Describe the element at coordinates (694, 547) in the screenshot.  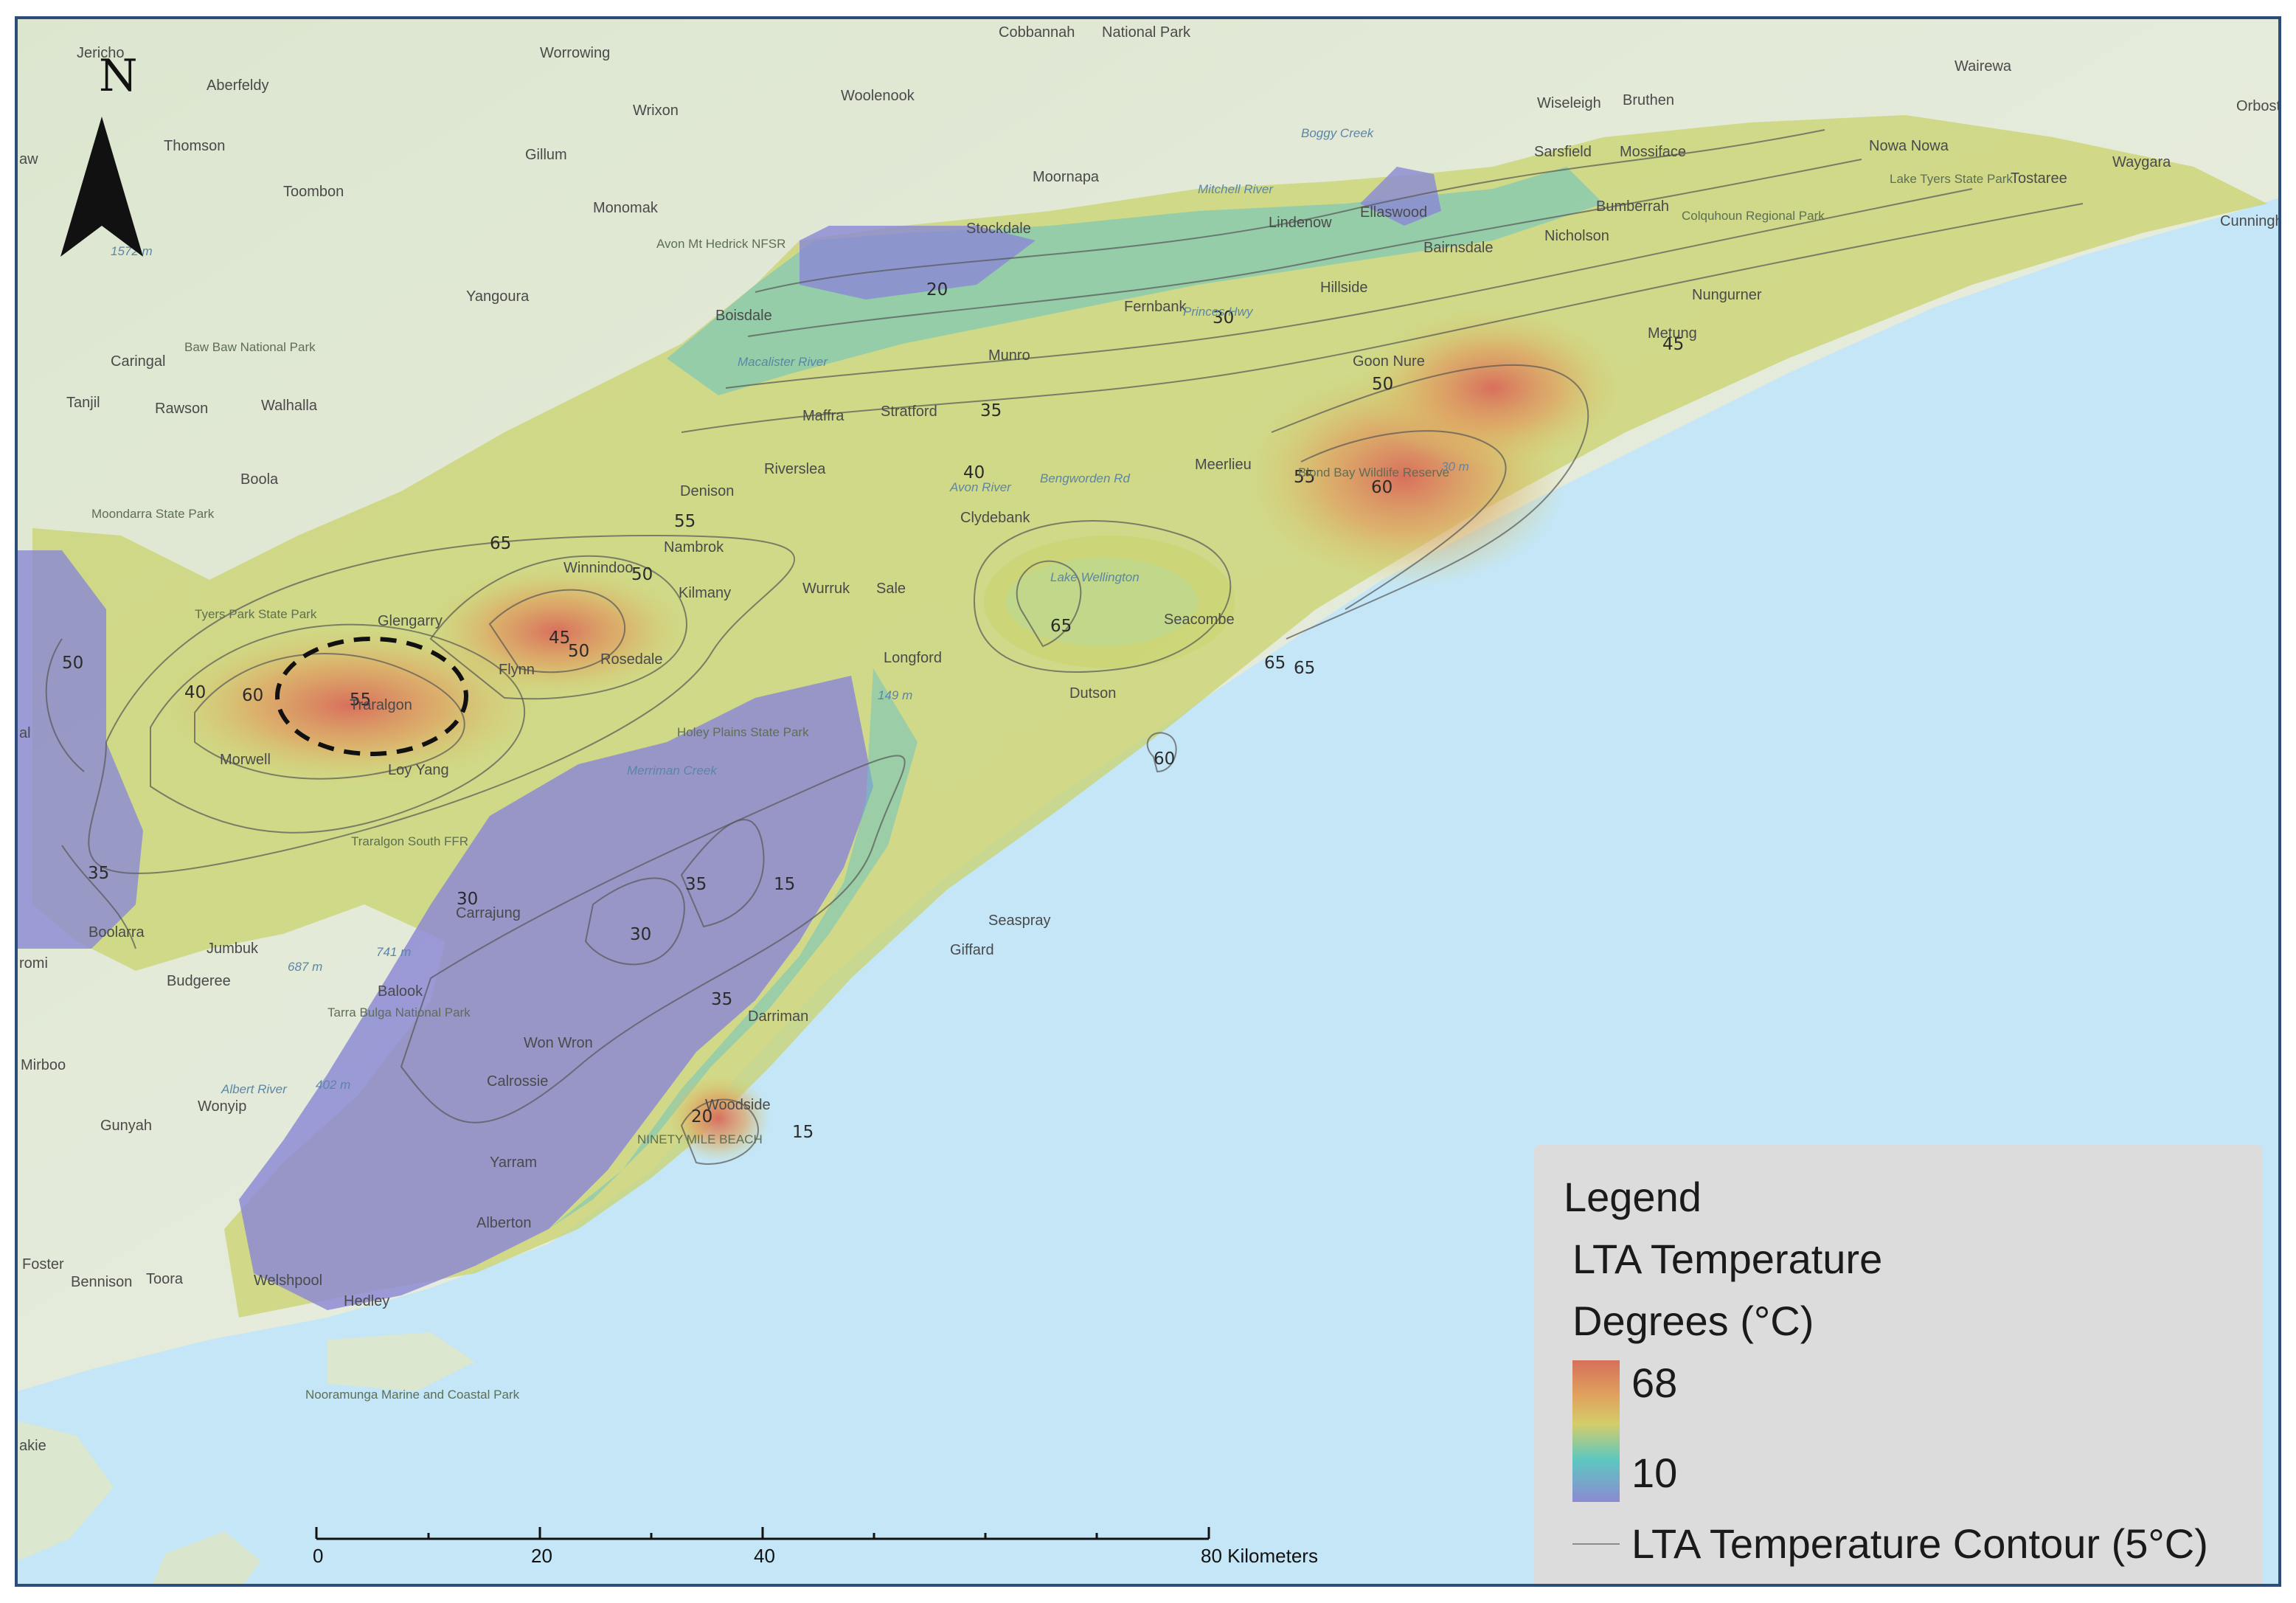
I see `place-label: Nambrok` at that location.